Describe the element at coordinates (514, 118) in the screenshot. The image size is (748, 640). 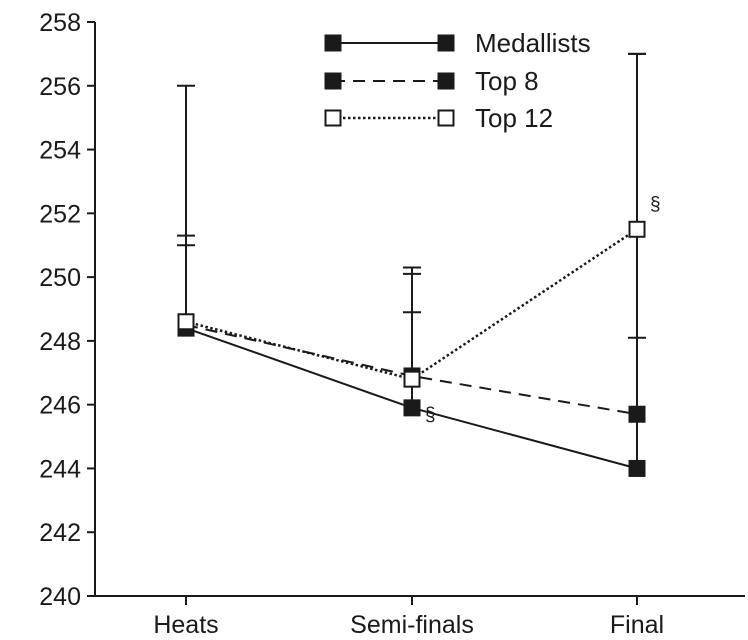
I see `legend-label-top-12: Top 12` at that location.